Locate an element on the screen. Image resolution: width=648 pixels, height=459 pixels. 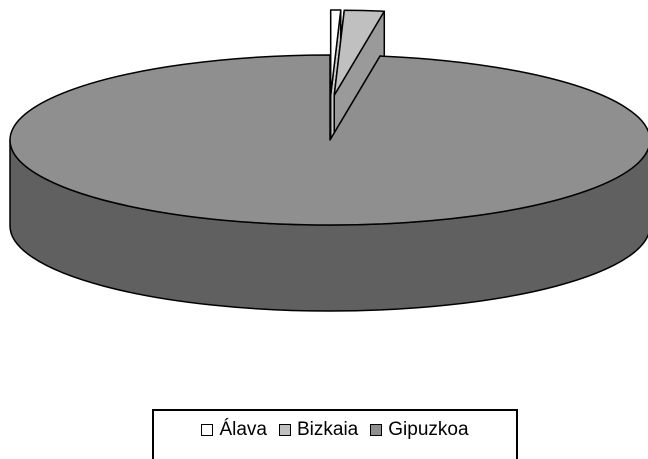
legend-label: Bizkaia is located at coordinates (328, 429).